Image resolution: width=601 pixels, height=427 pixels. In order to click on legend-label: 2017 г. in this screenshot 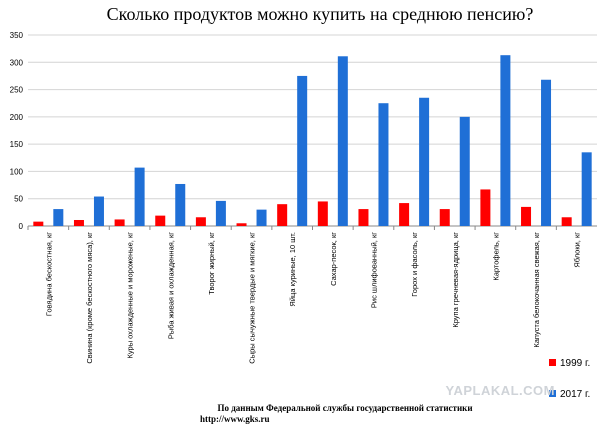, I will do `click(575, 394)`.